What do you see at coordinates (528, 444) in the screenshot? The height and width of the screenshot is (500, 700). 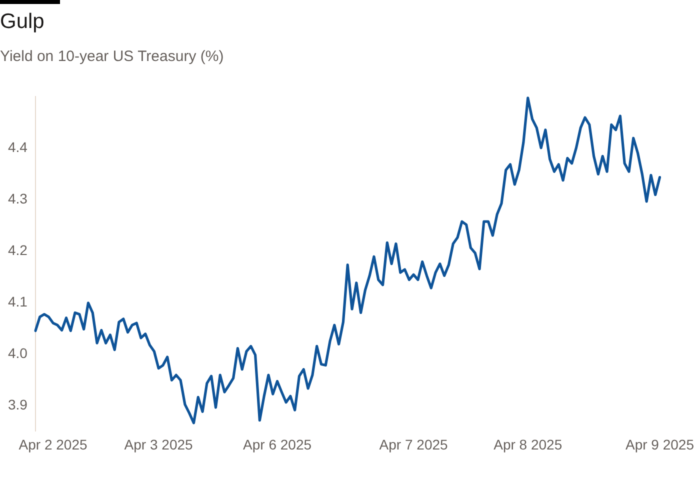 I see `x-tick-label: Apr 8 2025` at bounding box center [528, 444].